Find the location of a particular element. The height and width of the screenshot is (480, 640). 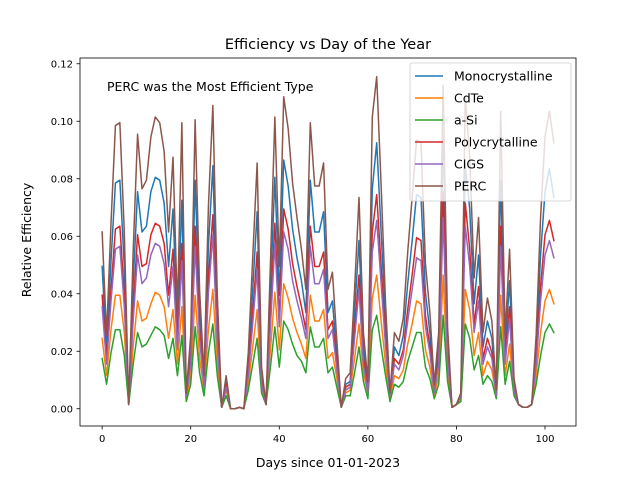

y-tick-label: 0.00 is located at coordinates (62, 409).